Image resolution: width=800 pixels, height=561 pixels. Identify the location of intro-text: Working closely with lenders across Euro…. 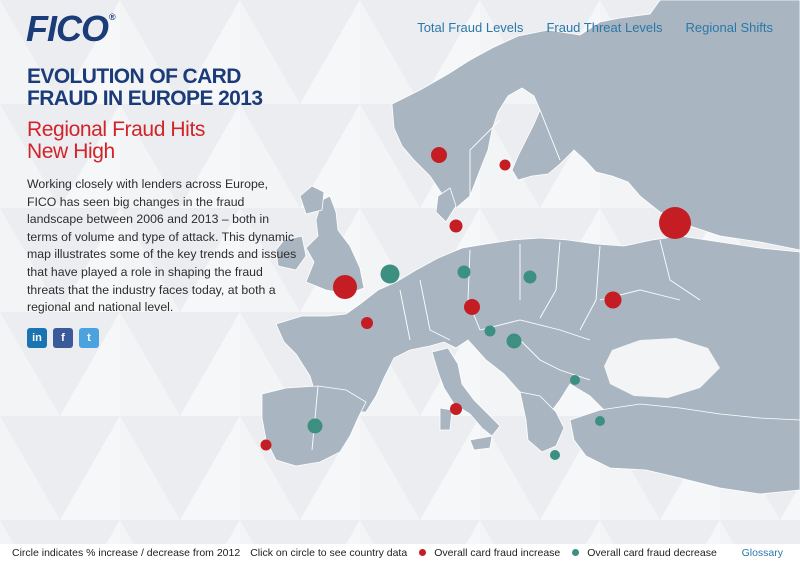
(162, 246).